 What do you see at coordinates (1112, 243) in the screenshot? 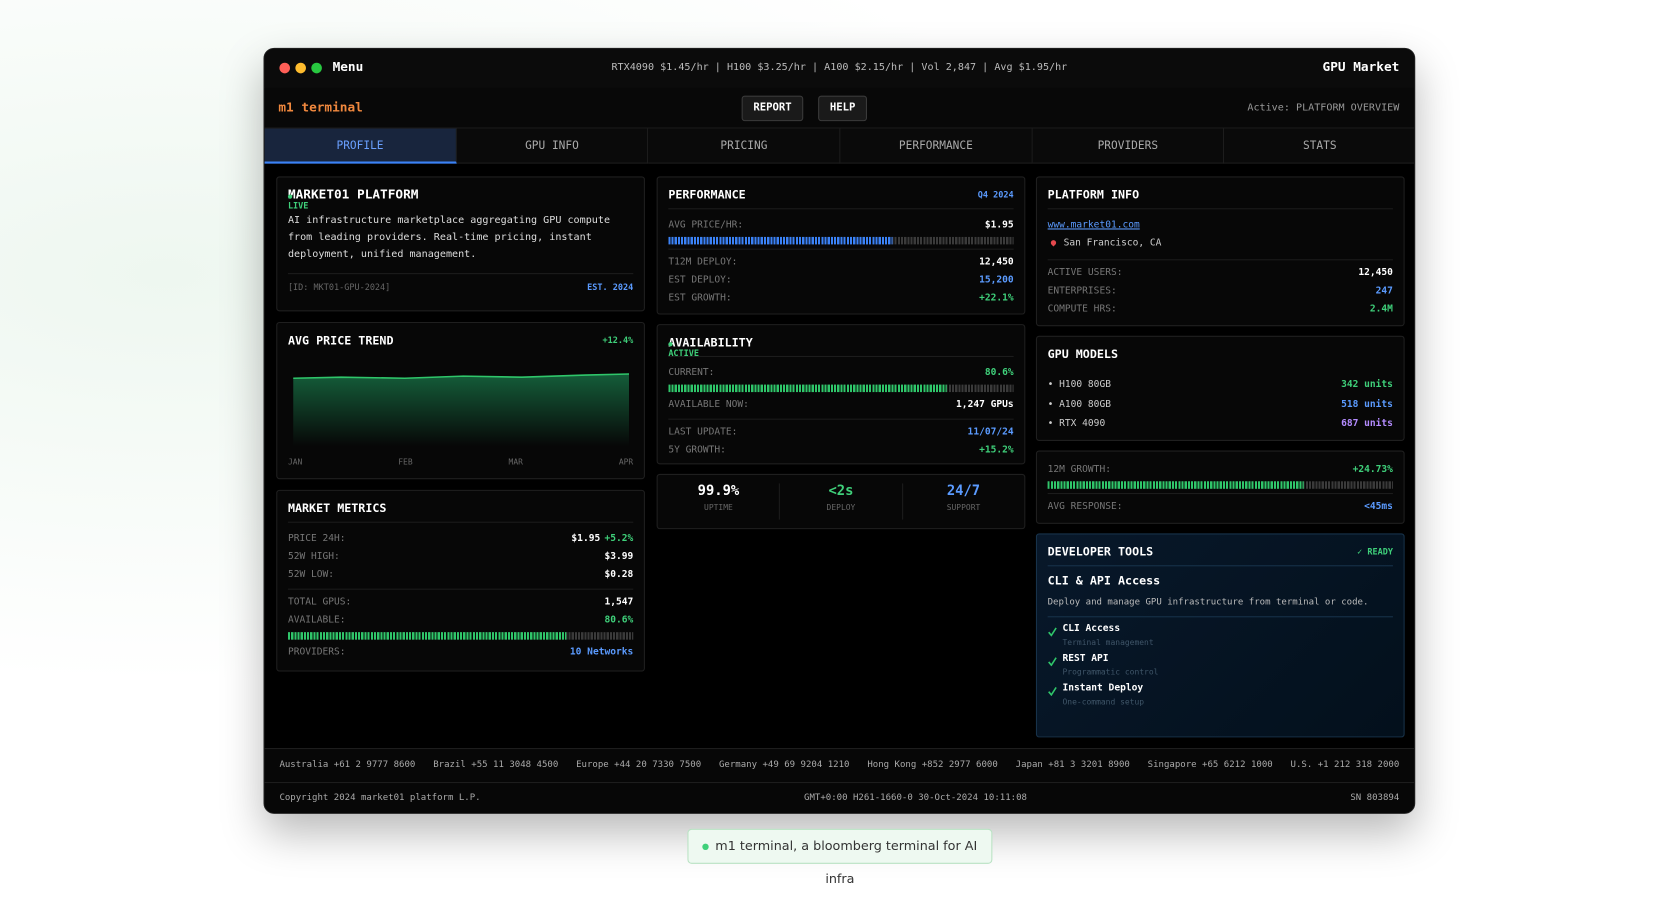
I see `location-text: San Francisco, CA` at bounding box center [1112, 243].